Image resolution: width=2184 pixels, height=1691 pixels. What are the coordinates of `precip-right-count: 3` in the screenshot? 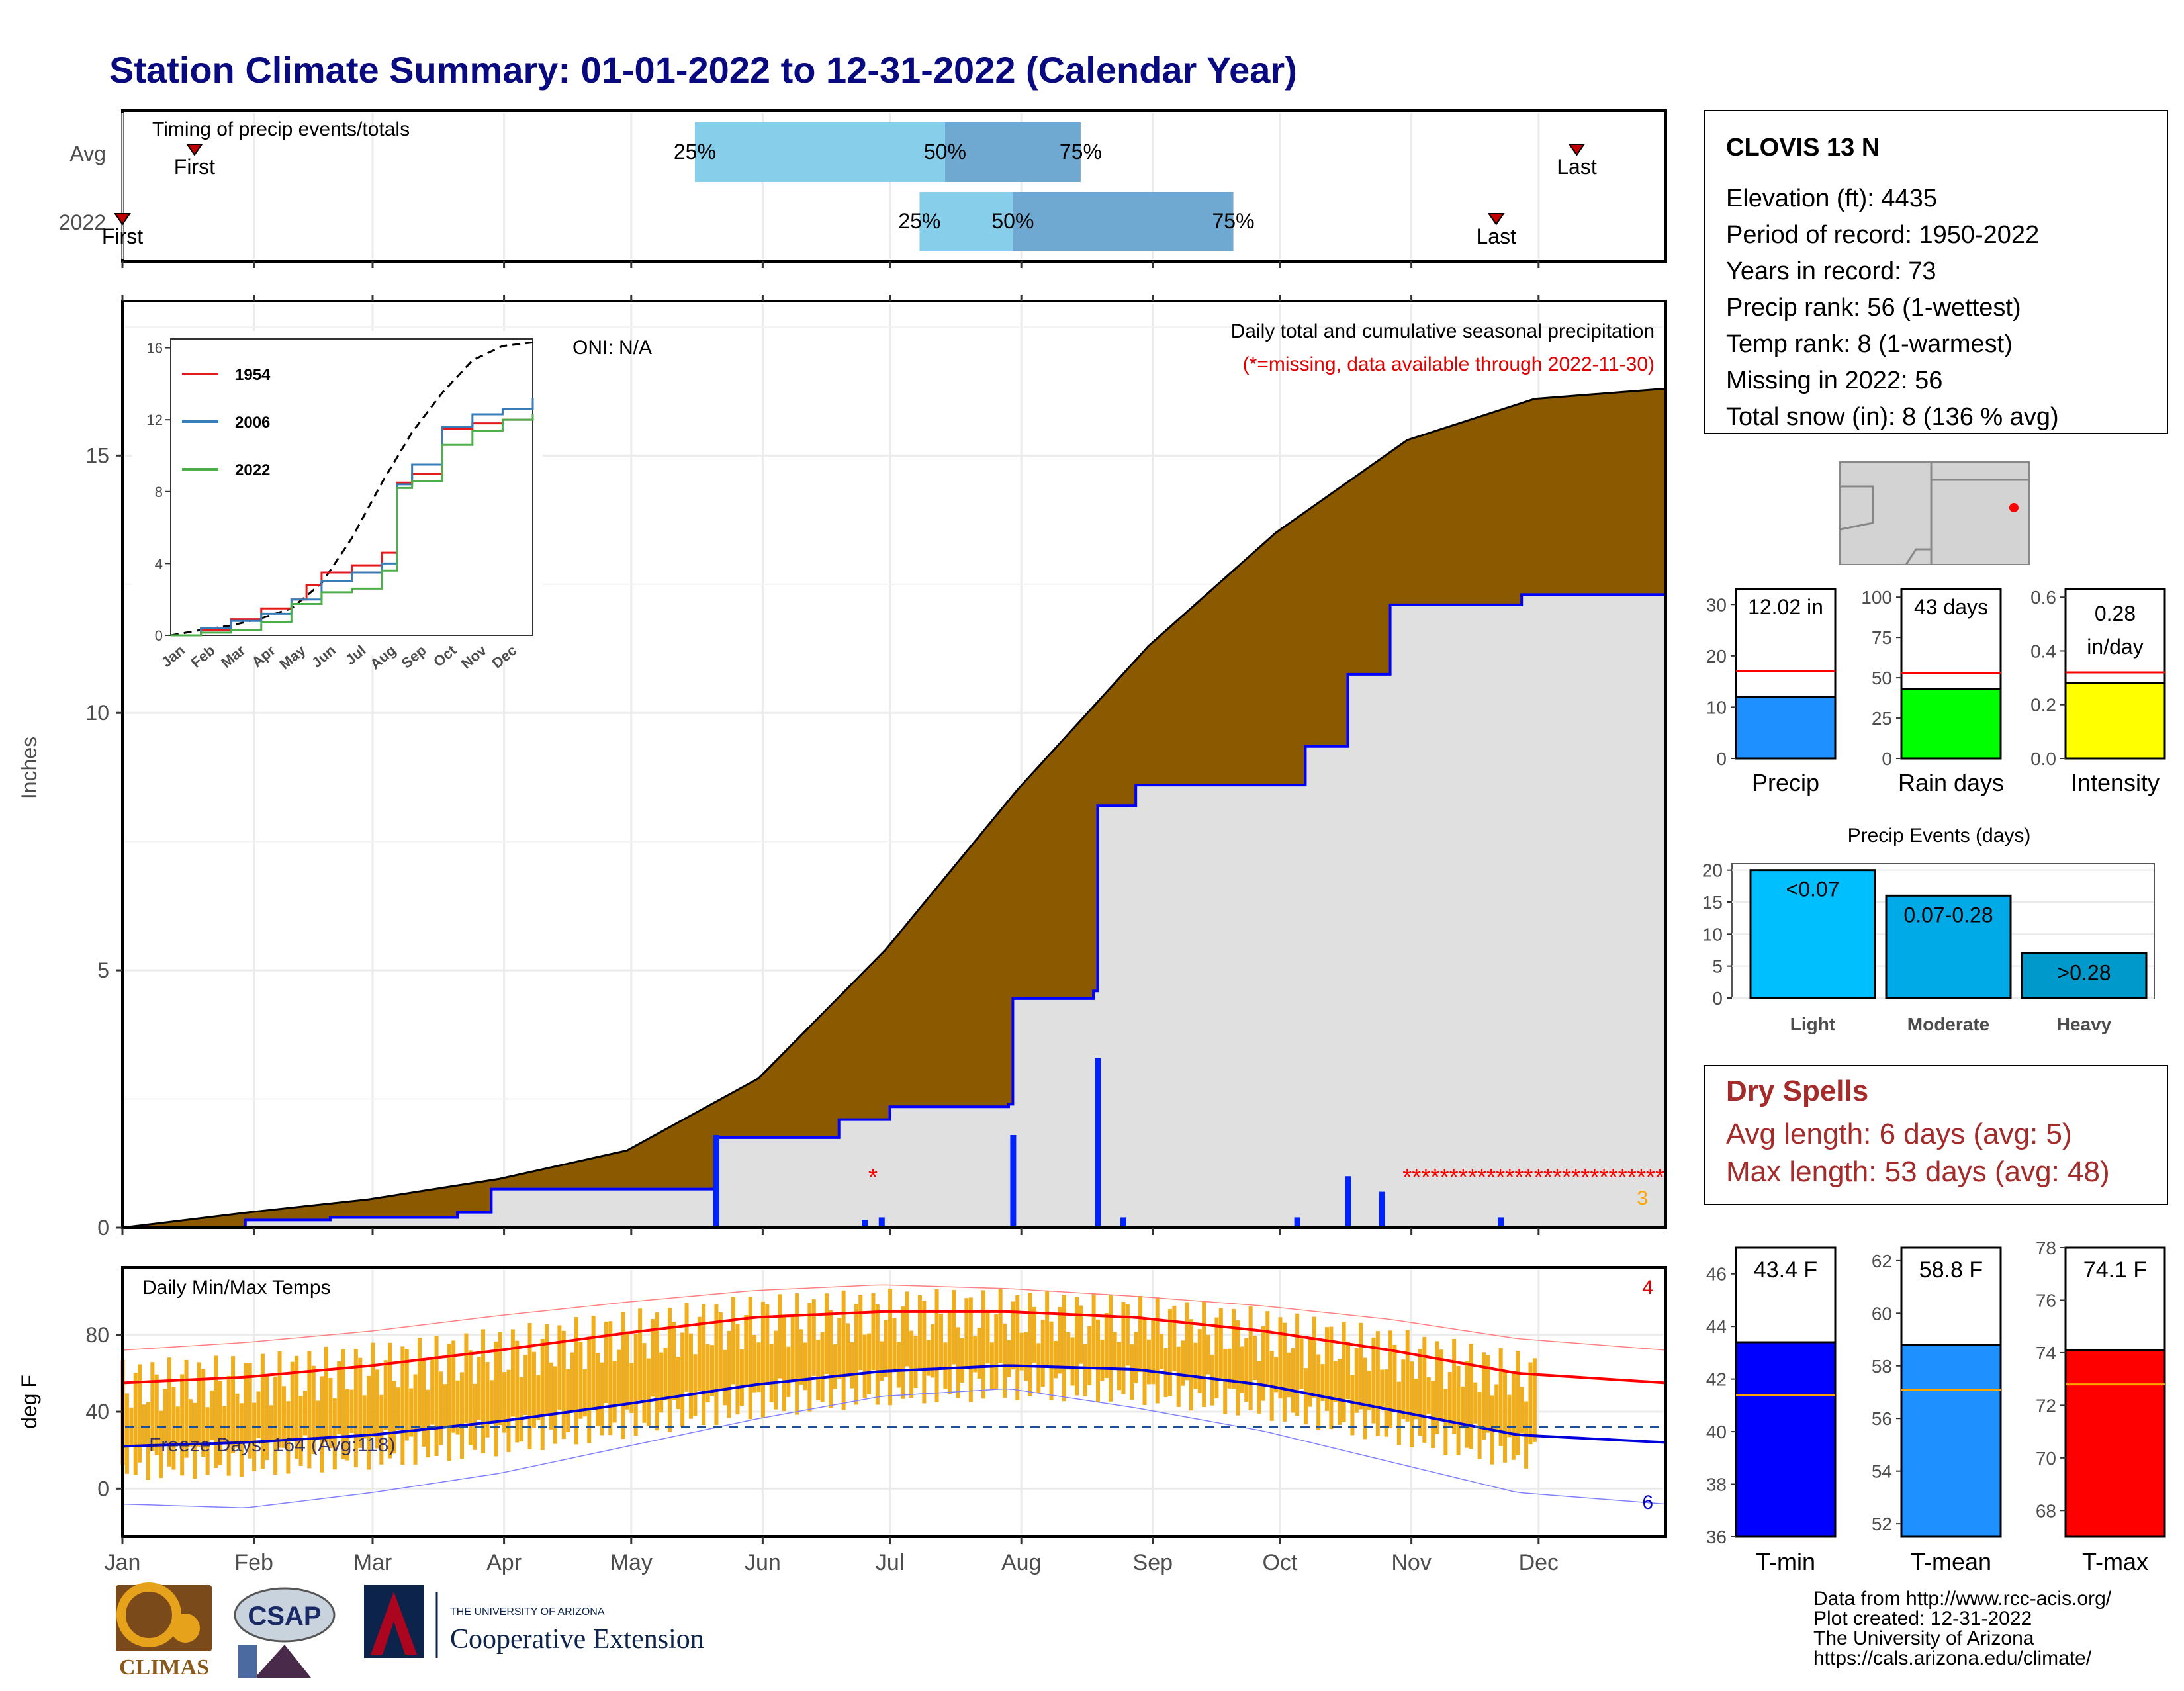 It's located at (1642, 1198).